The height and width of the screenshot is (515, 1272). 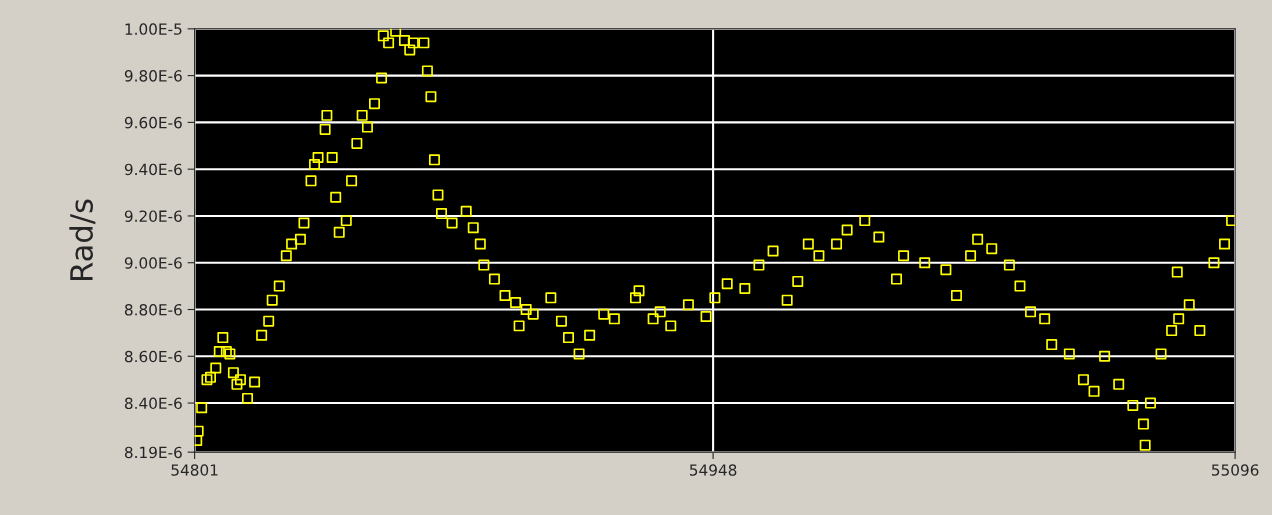 What do you see at coordinates (153, 452) in the screenshot?
I see `y-tick-label: 8.19E-6` at bounding box center [153, 452].